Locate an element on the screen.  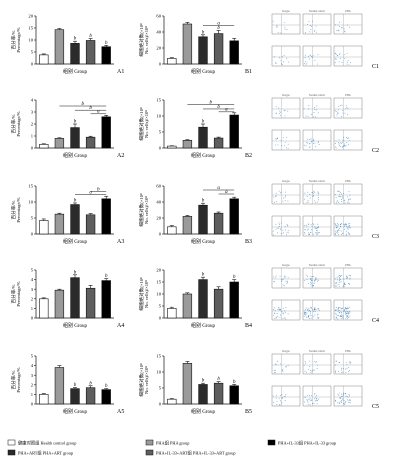
y-tick-label: 3 is located at coordinates (32, 289).